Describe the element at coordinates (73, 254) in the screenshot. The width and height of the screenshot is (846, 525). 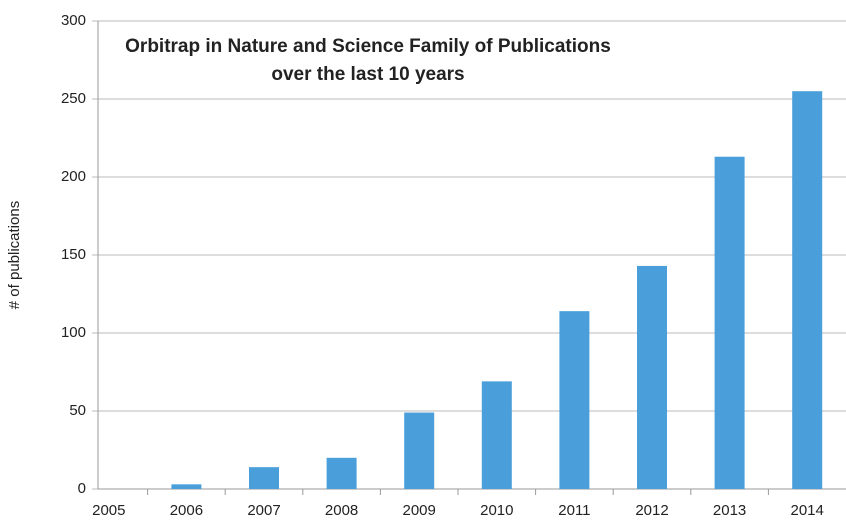
I see `y-tick-label: 150` at that location.